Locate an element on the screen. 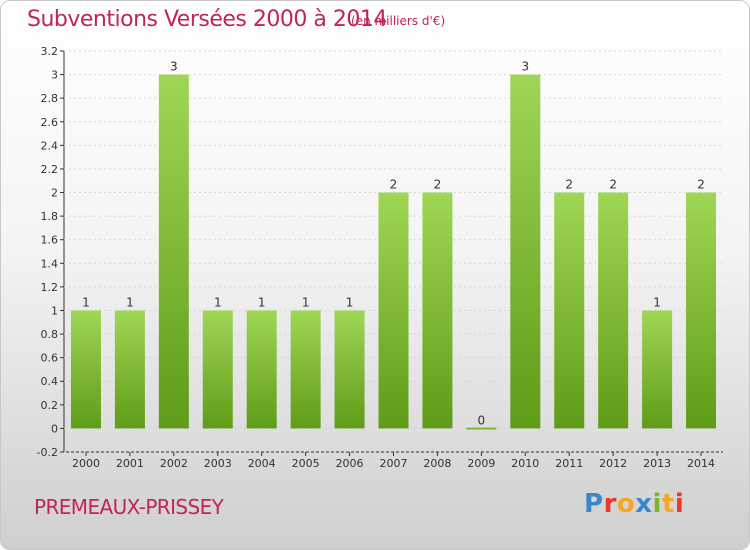  y-tick-label: 0.2 is located at coordinates (50, 405).